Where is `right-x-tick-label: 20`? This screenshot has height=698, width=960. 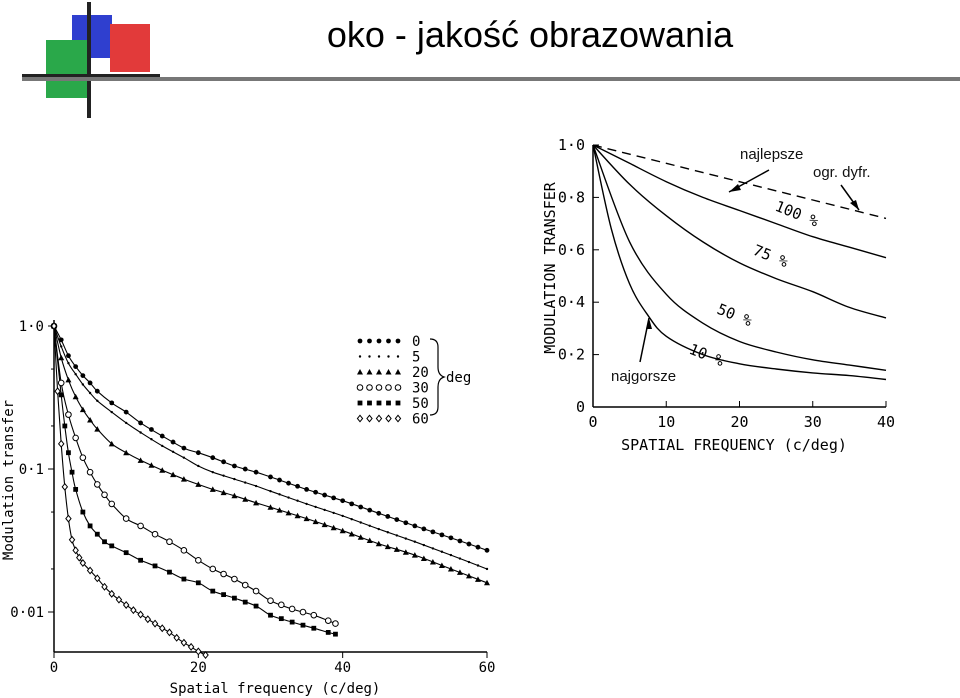 right-x-tick-label: 20 is located at coordinates (739, 422).